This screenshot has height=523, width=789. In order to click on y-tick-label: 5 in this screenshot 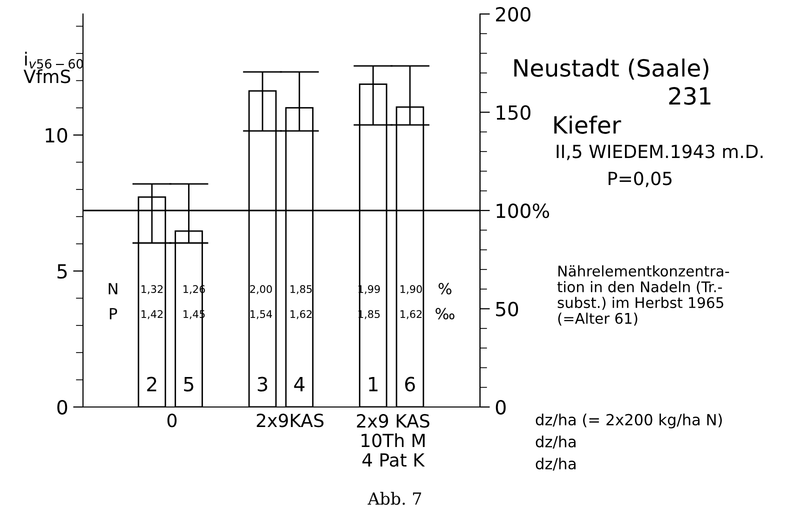, I will do `click(62, 271)`.